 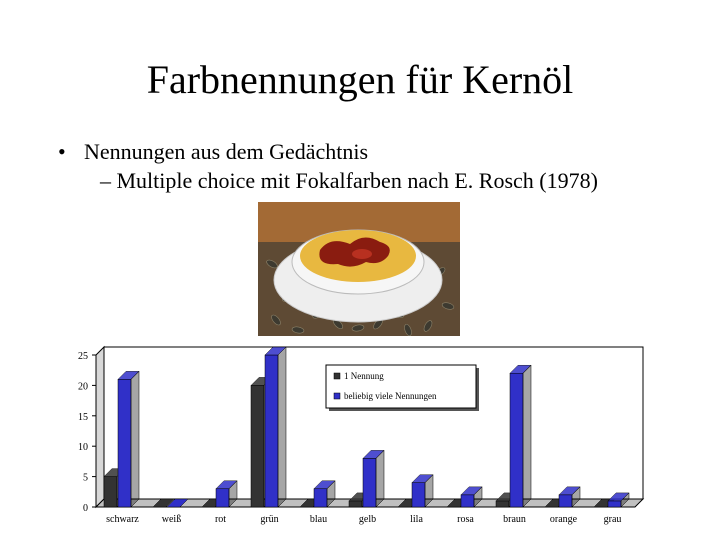 What do you see at coordinates (364, 376) in the screenshot?
I see `legend-label: 1 Nennung` at bounding box center [364, 376].